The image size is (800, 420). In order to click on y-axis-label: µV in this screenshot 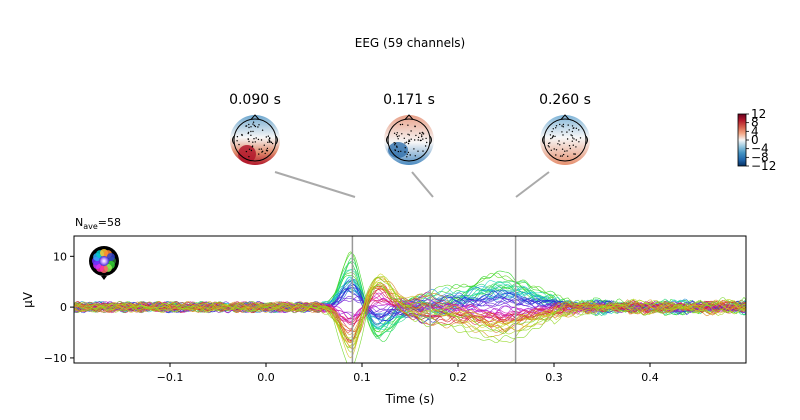, I will do `click(28, 299)`.